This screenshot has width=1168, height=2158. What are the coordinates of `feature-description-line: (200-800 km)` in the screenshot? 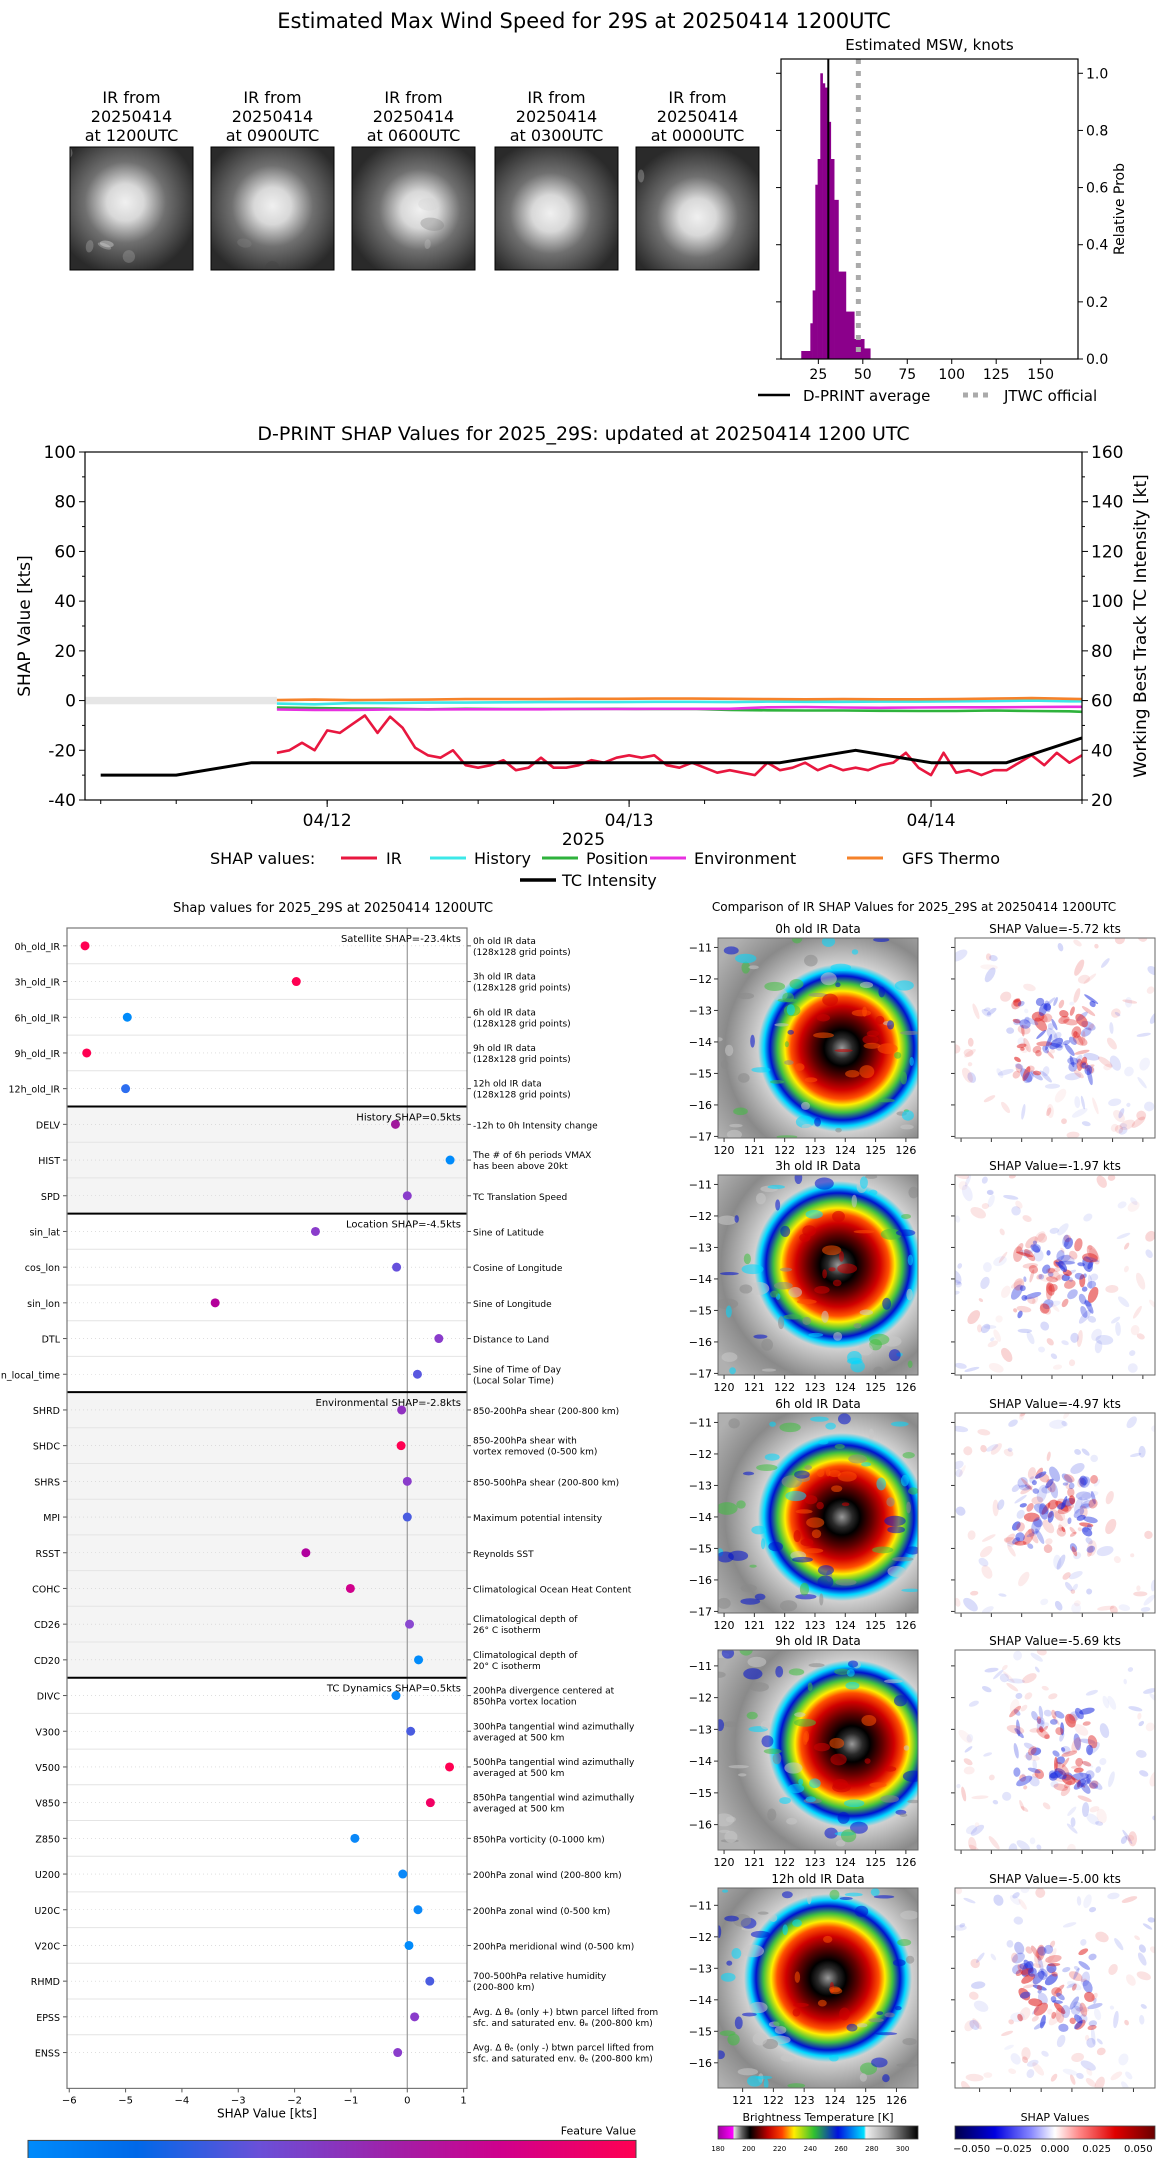 It's located at (503, 1988).